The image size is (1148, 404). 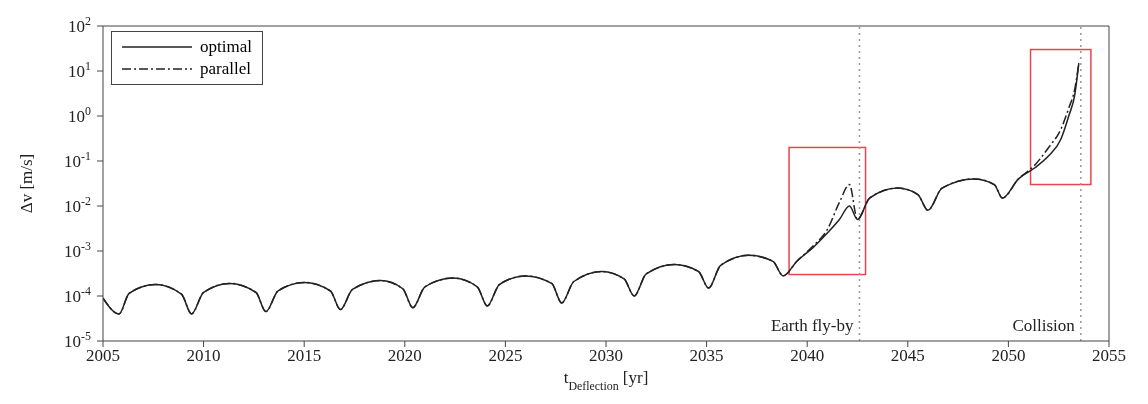 What do you see at coordinates (203, 356) in the screenshot?
I see `x-tick-label: 2010` at bounding box center [203, 356].